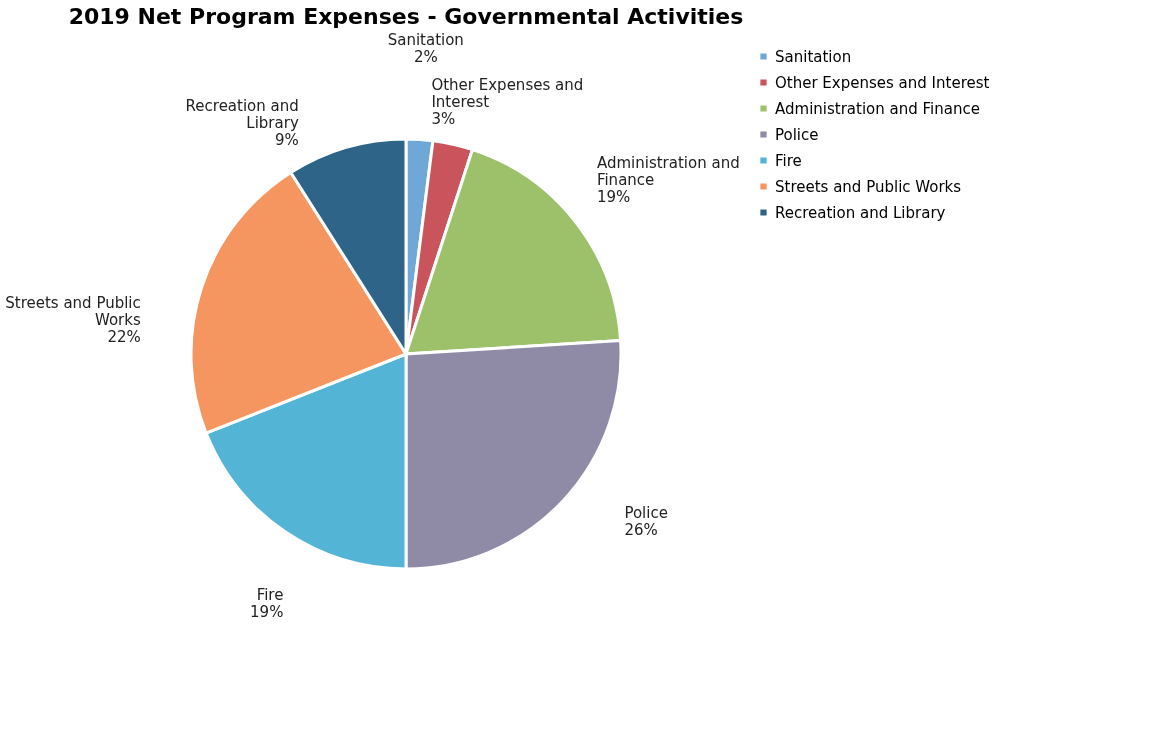 The image size is (1166, 740). Describe the element at coordinates (443, 119) in the screenshot. I see `data-label: 3%` at that location.